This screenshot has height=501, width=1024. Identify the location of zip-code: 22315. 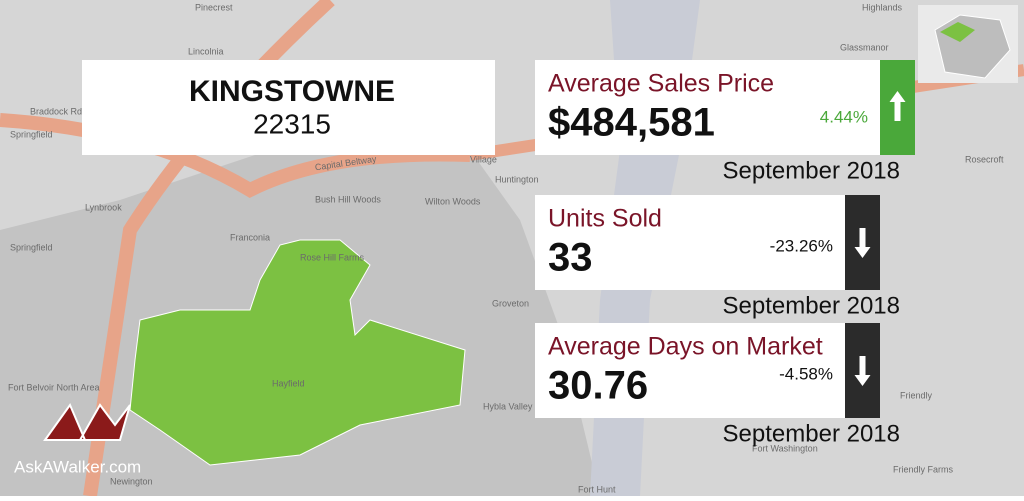
(292, 123).